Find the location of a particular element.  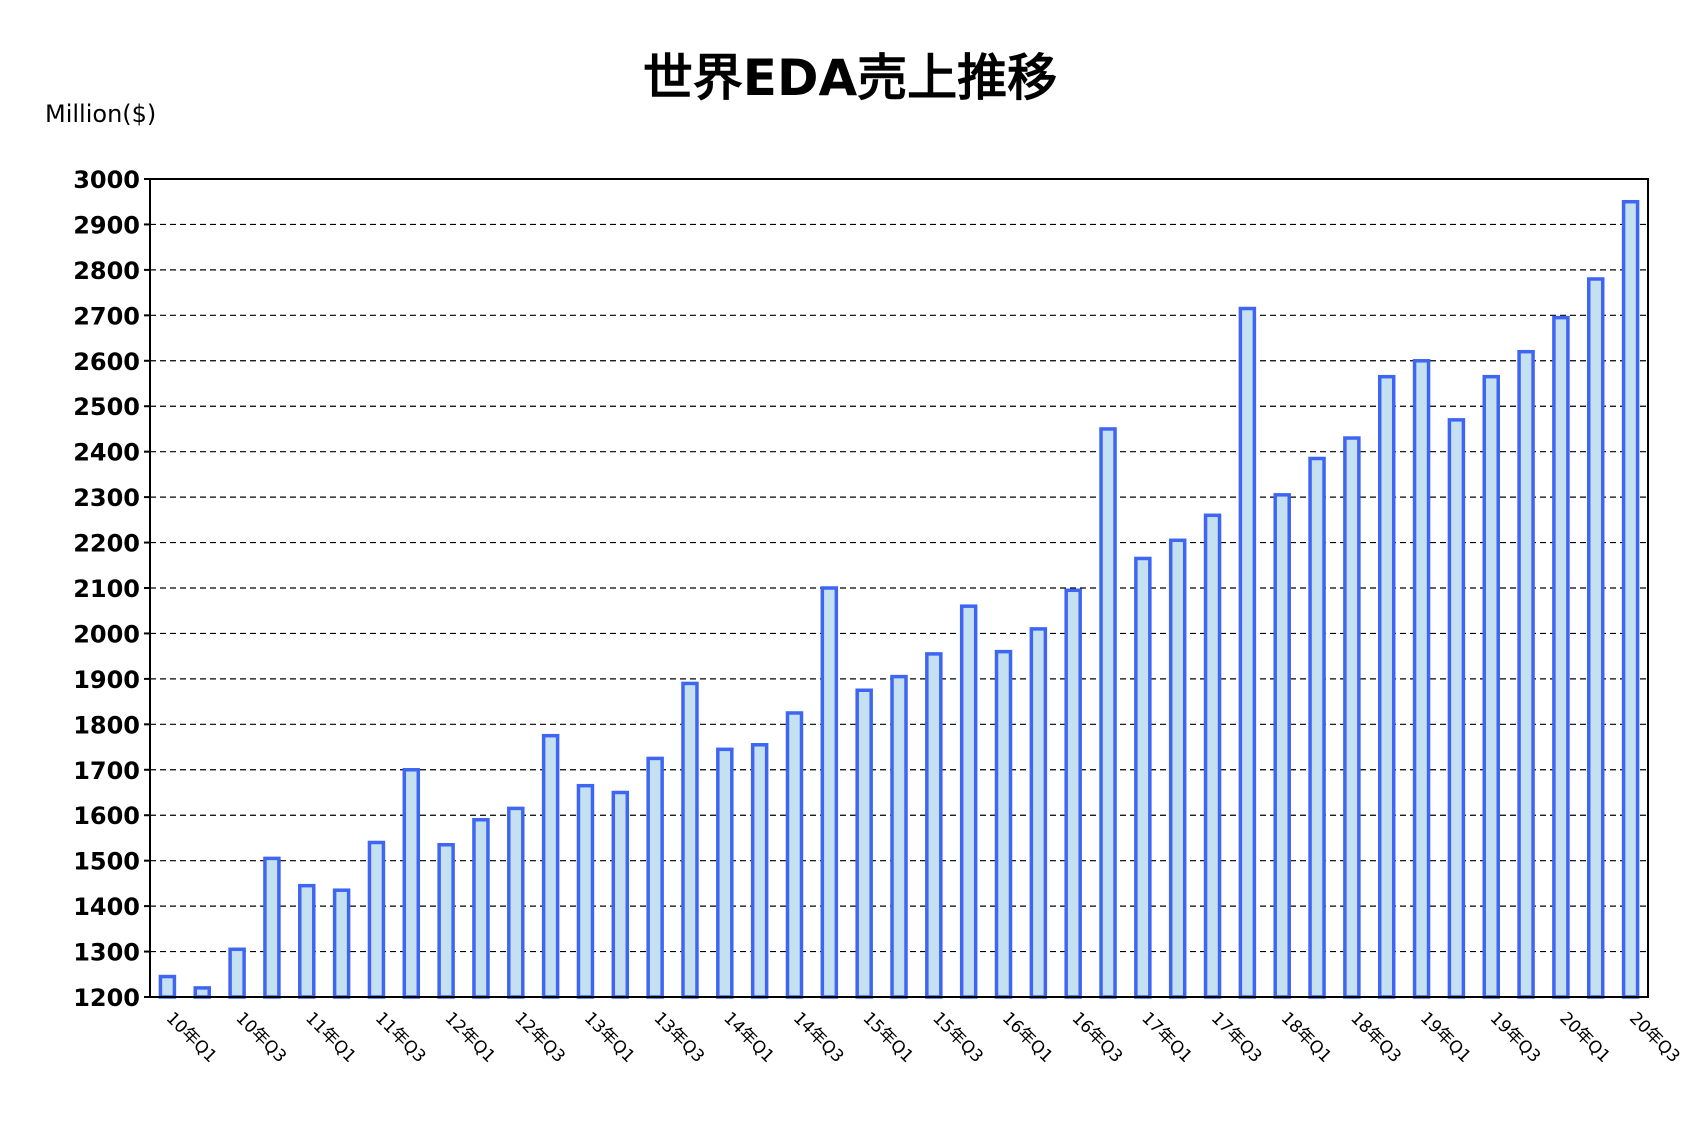

bar-11年Q3 is located at coordinates (376, 919).